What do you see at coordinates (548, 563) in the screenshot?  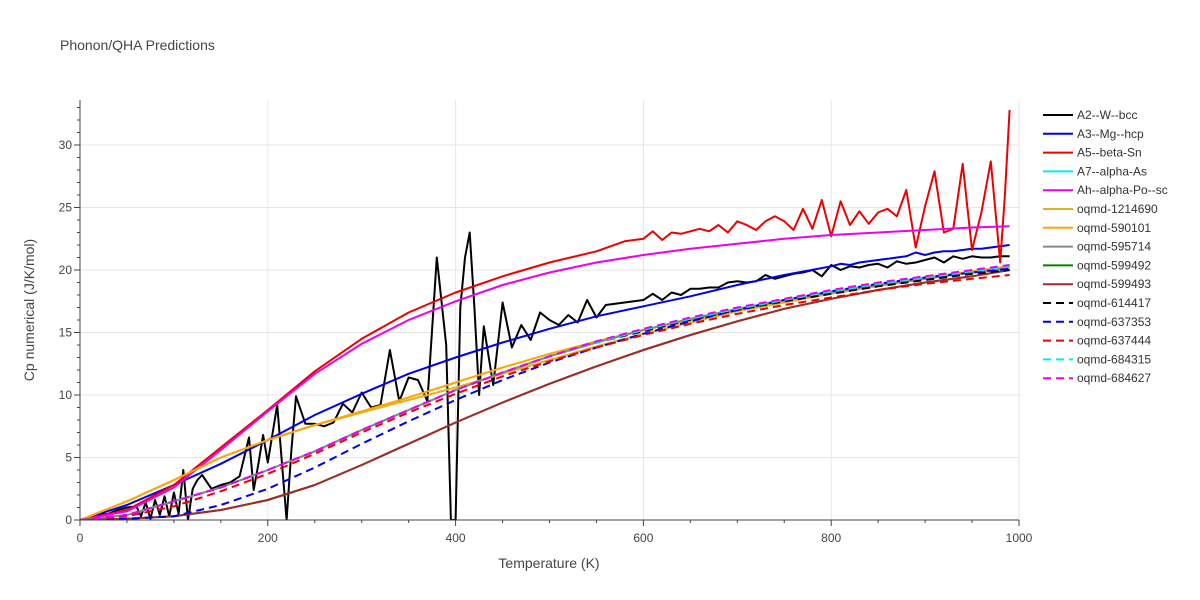 I see `x-axis-title: Temperature (K)` at bounding box center [548, 563].